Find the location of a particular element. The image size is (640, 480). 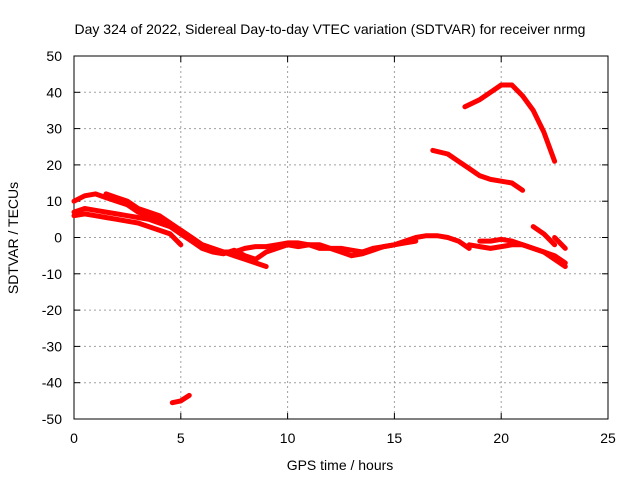

x-tick-label: 20 is located at coordinates (501, 438).